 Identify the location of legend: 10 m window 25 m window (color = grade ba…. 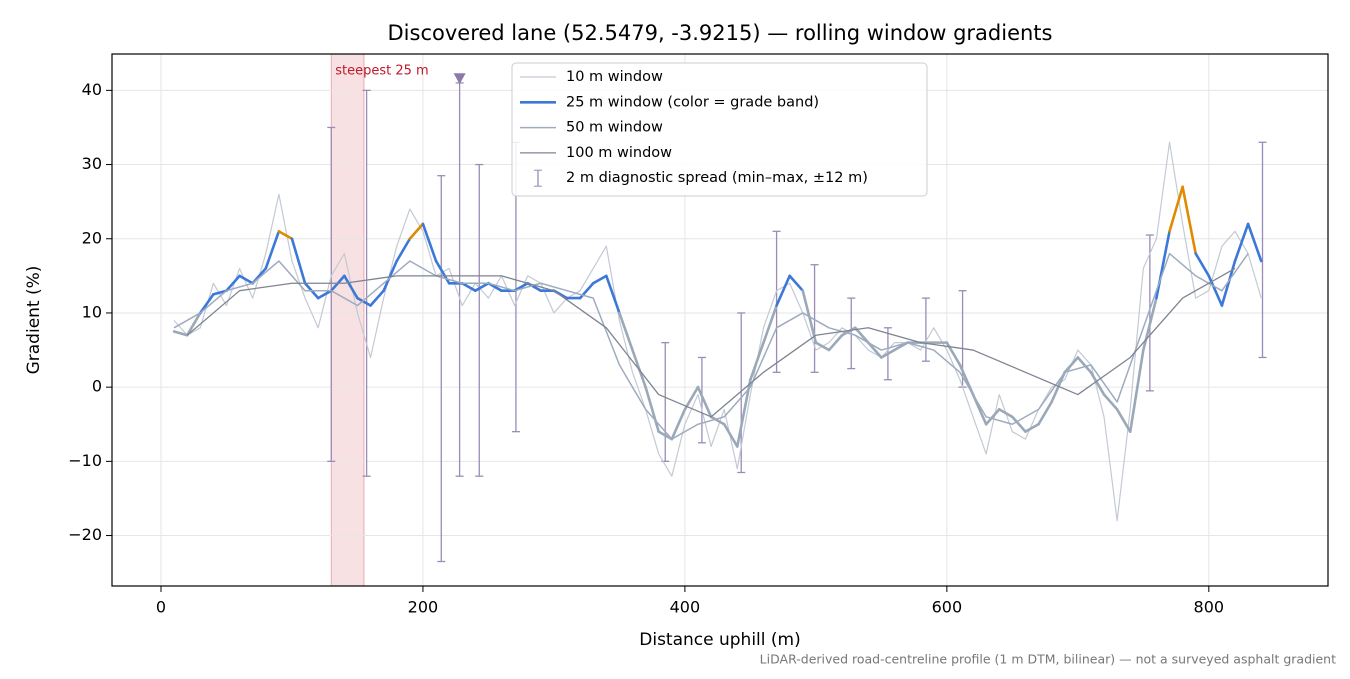
(719, 129).